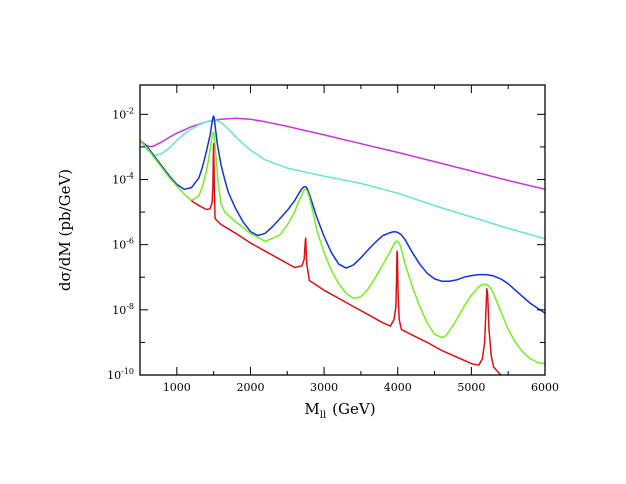 The height and width of the screenshot is (484, 626). What do you see at coordinates (123, 244) in the screenshot?
I see `y-tick-label: 10⁻⁶` at bounding box center [123, 244].